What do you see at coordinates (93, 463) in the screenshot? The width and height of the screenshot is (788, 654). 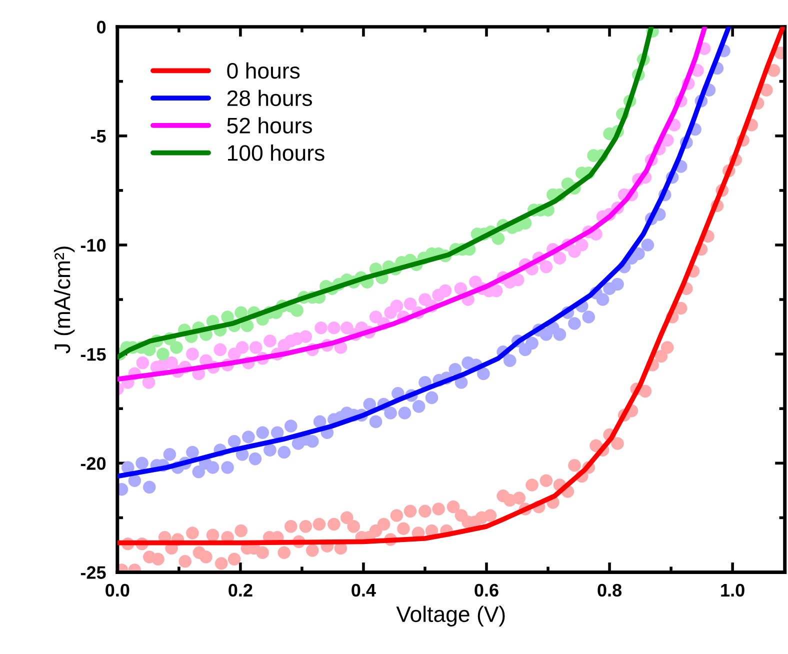 I see `y-tick-label: -20` at bounding box center [93, 463].